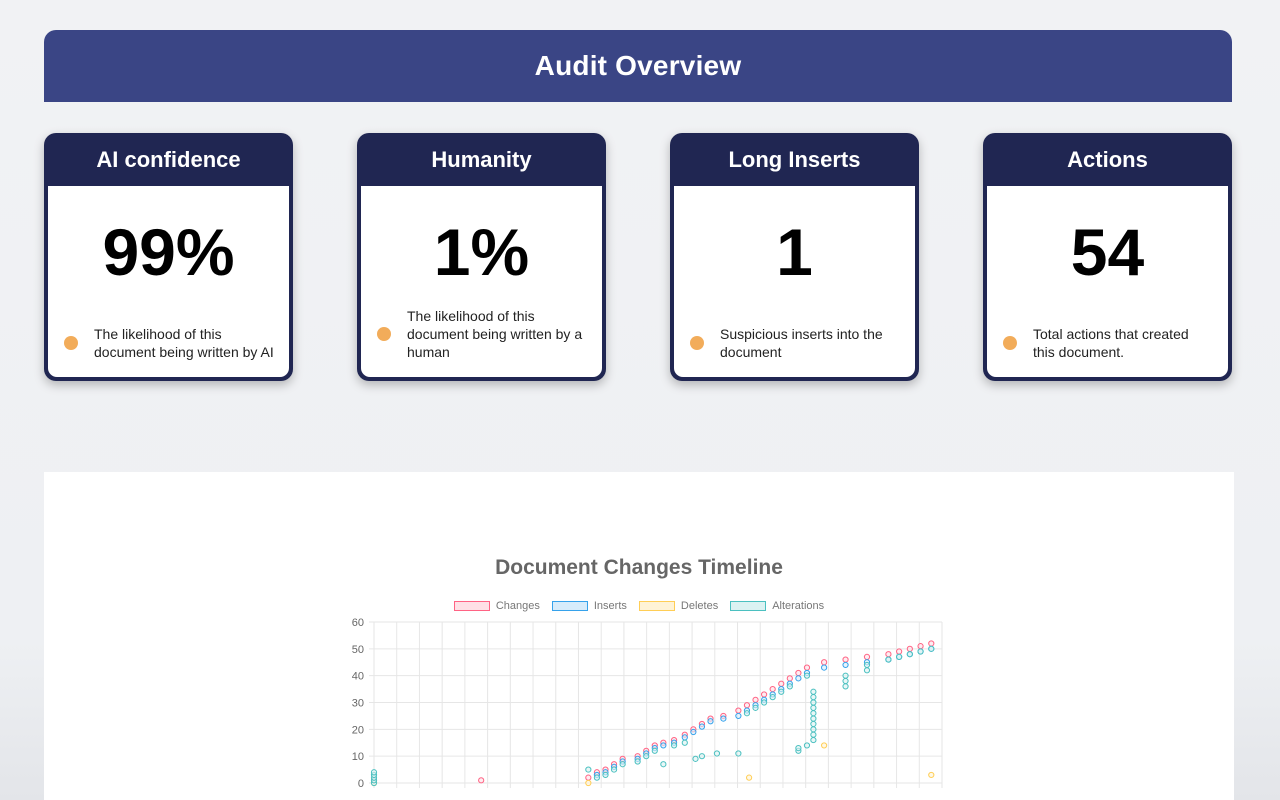 Image resolution: width=1280 pixels, height=800 pixels. I want to click on banner-title: Audit Overview, so click(638, 65).